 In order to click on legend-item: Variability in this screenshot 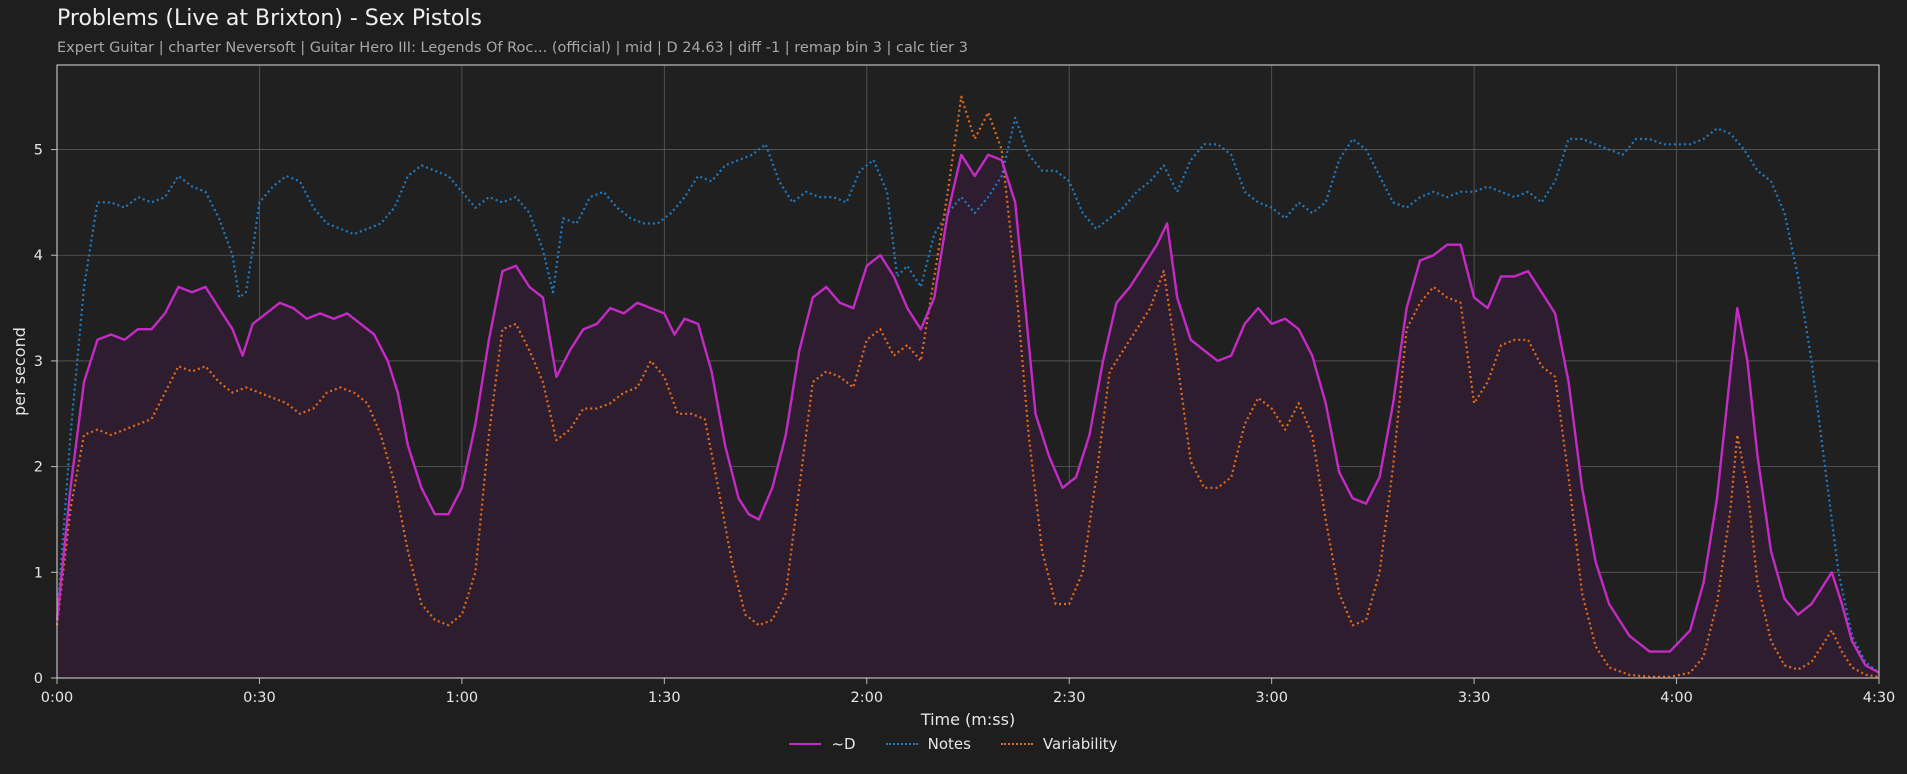, I will do `click(1059, 744)`.